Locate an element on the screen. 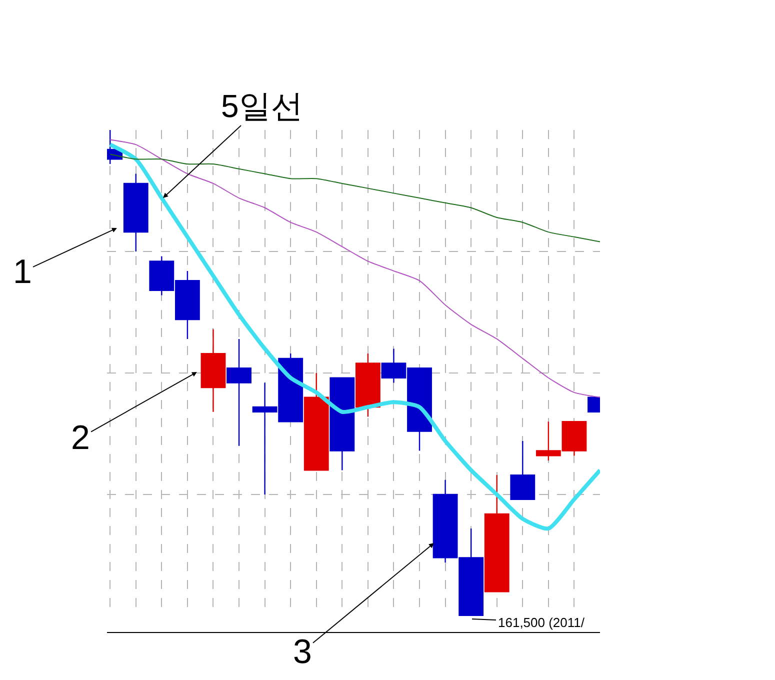 The image size is (775, 680). text: 2 is located at coordinates (80, 438).